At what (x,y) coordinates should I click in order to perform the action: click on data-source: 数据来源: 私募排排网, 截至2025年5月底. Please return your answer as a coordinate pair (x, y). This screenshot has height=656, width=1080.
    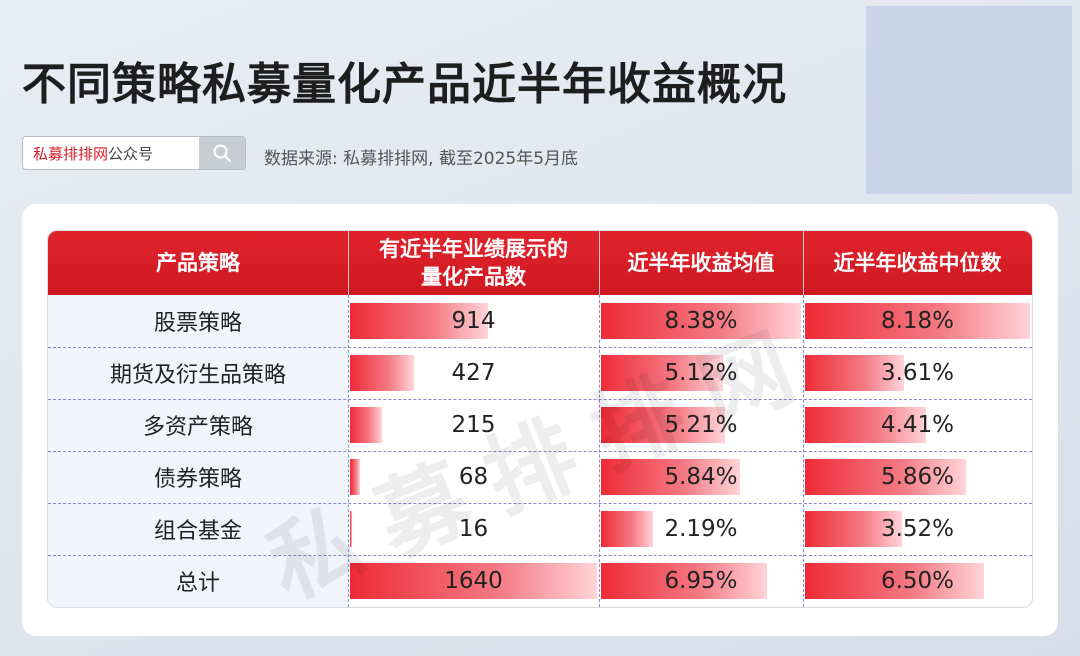
    Looking at the image, I should click on (421, 159).